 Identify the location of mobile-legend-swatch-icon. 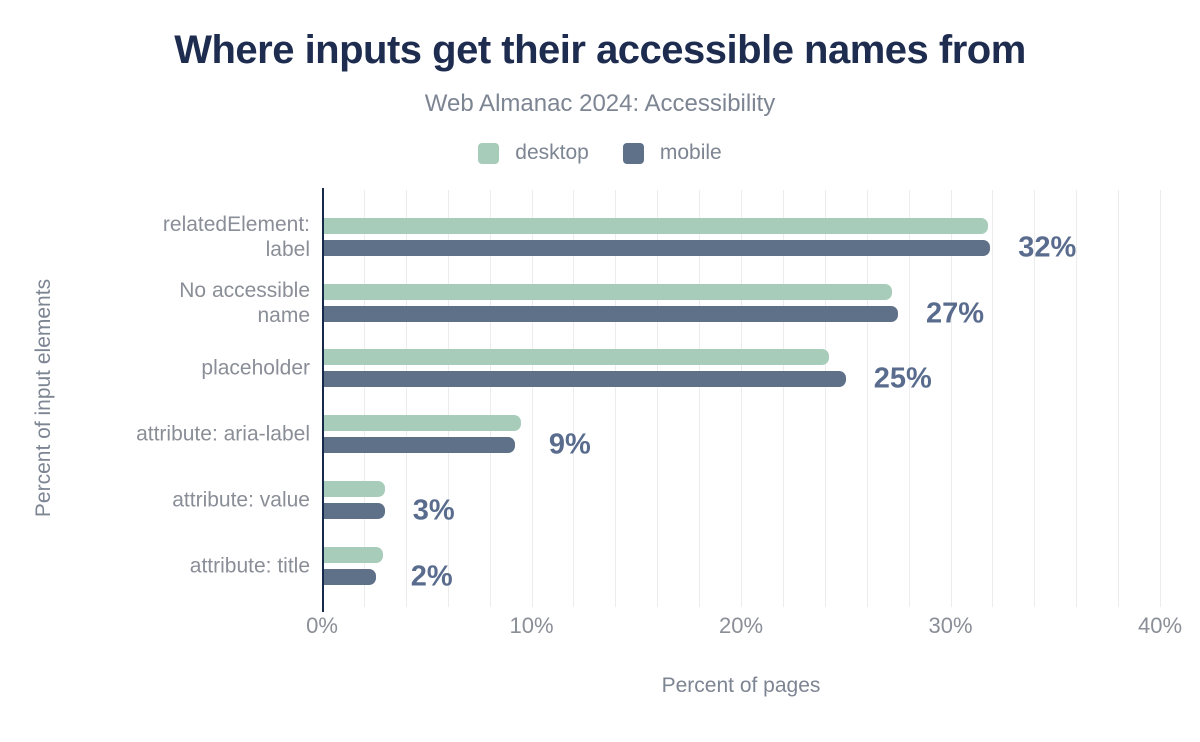
(633, 153).